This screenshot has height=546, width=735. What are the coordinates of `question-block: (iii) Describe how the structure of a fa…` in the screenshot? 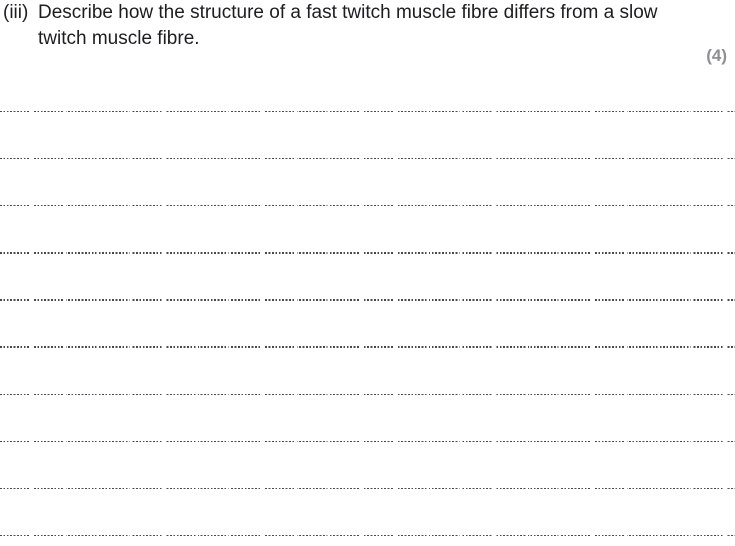 It's located at (343, 26).